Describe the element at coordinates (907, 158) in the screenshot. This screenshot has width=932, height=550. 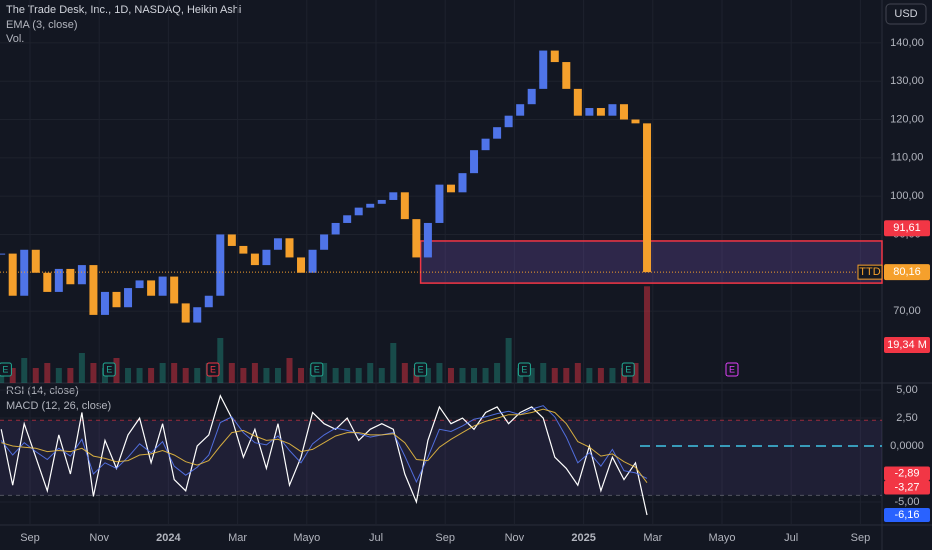
I see `y-tick-label: 110,00` at that location.